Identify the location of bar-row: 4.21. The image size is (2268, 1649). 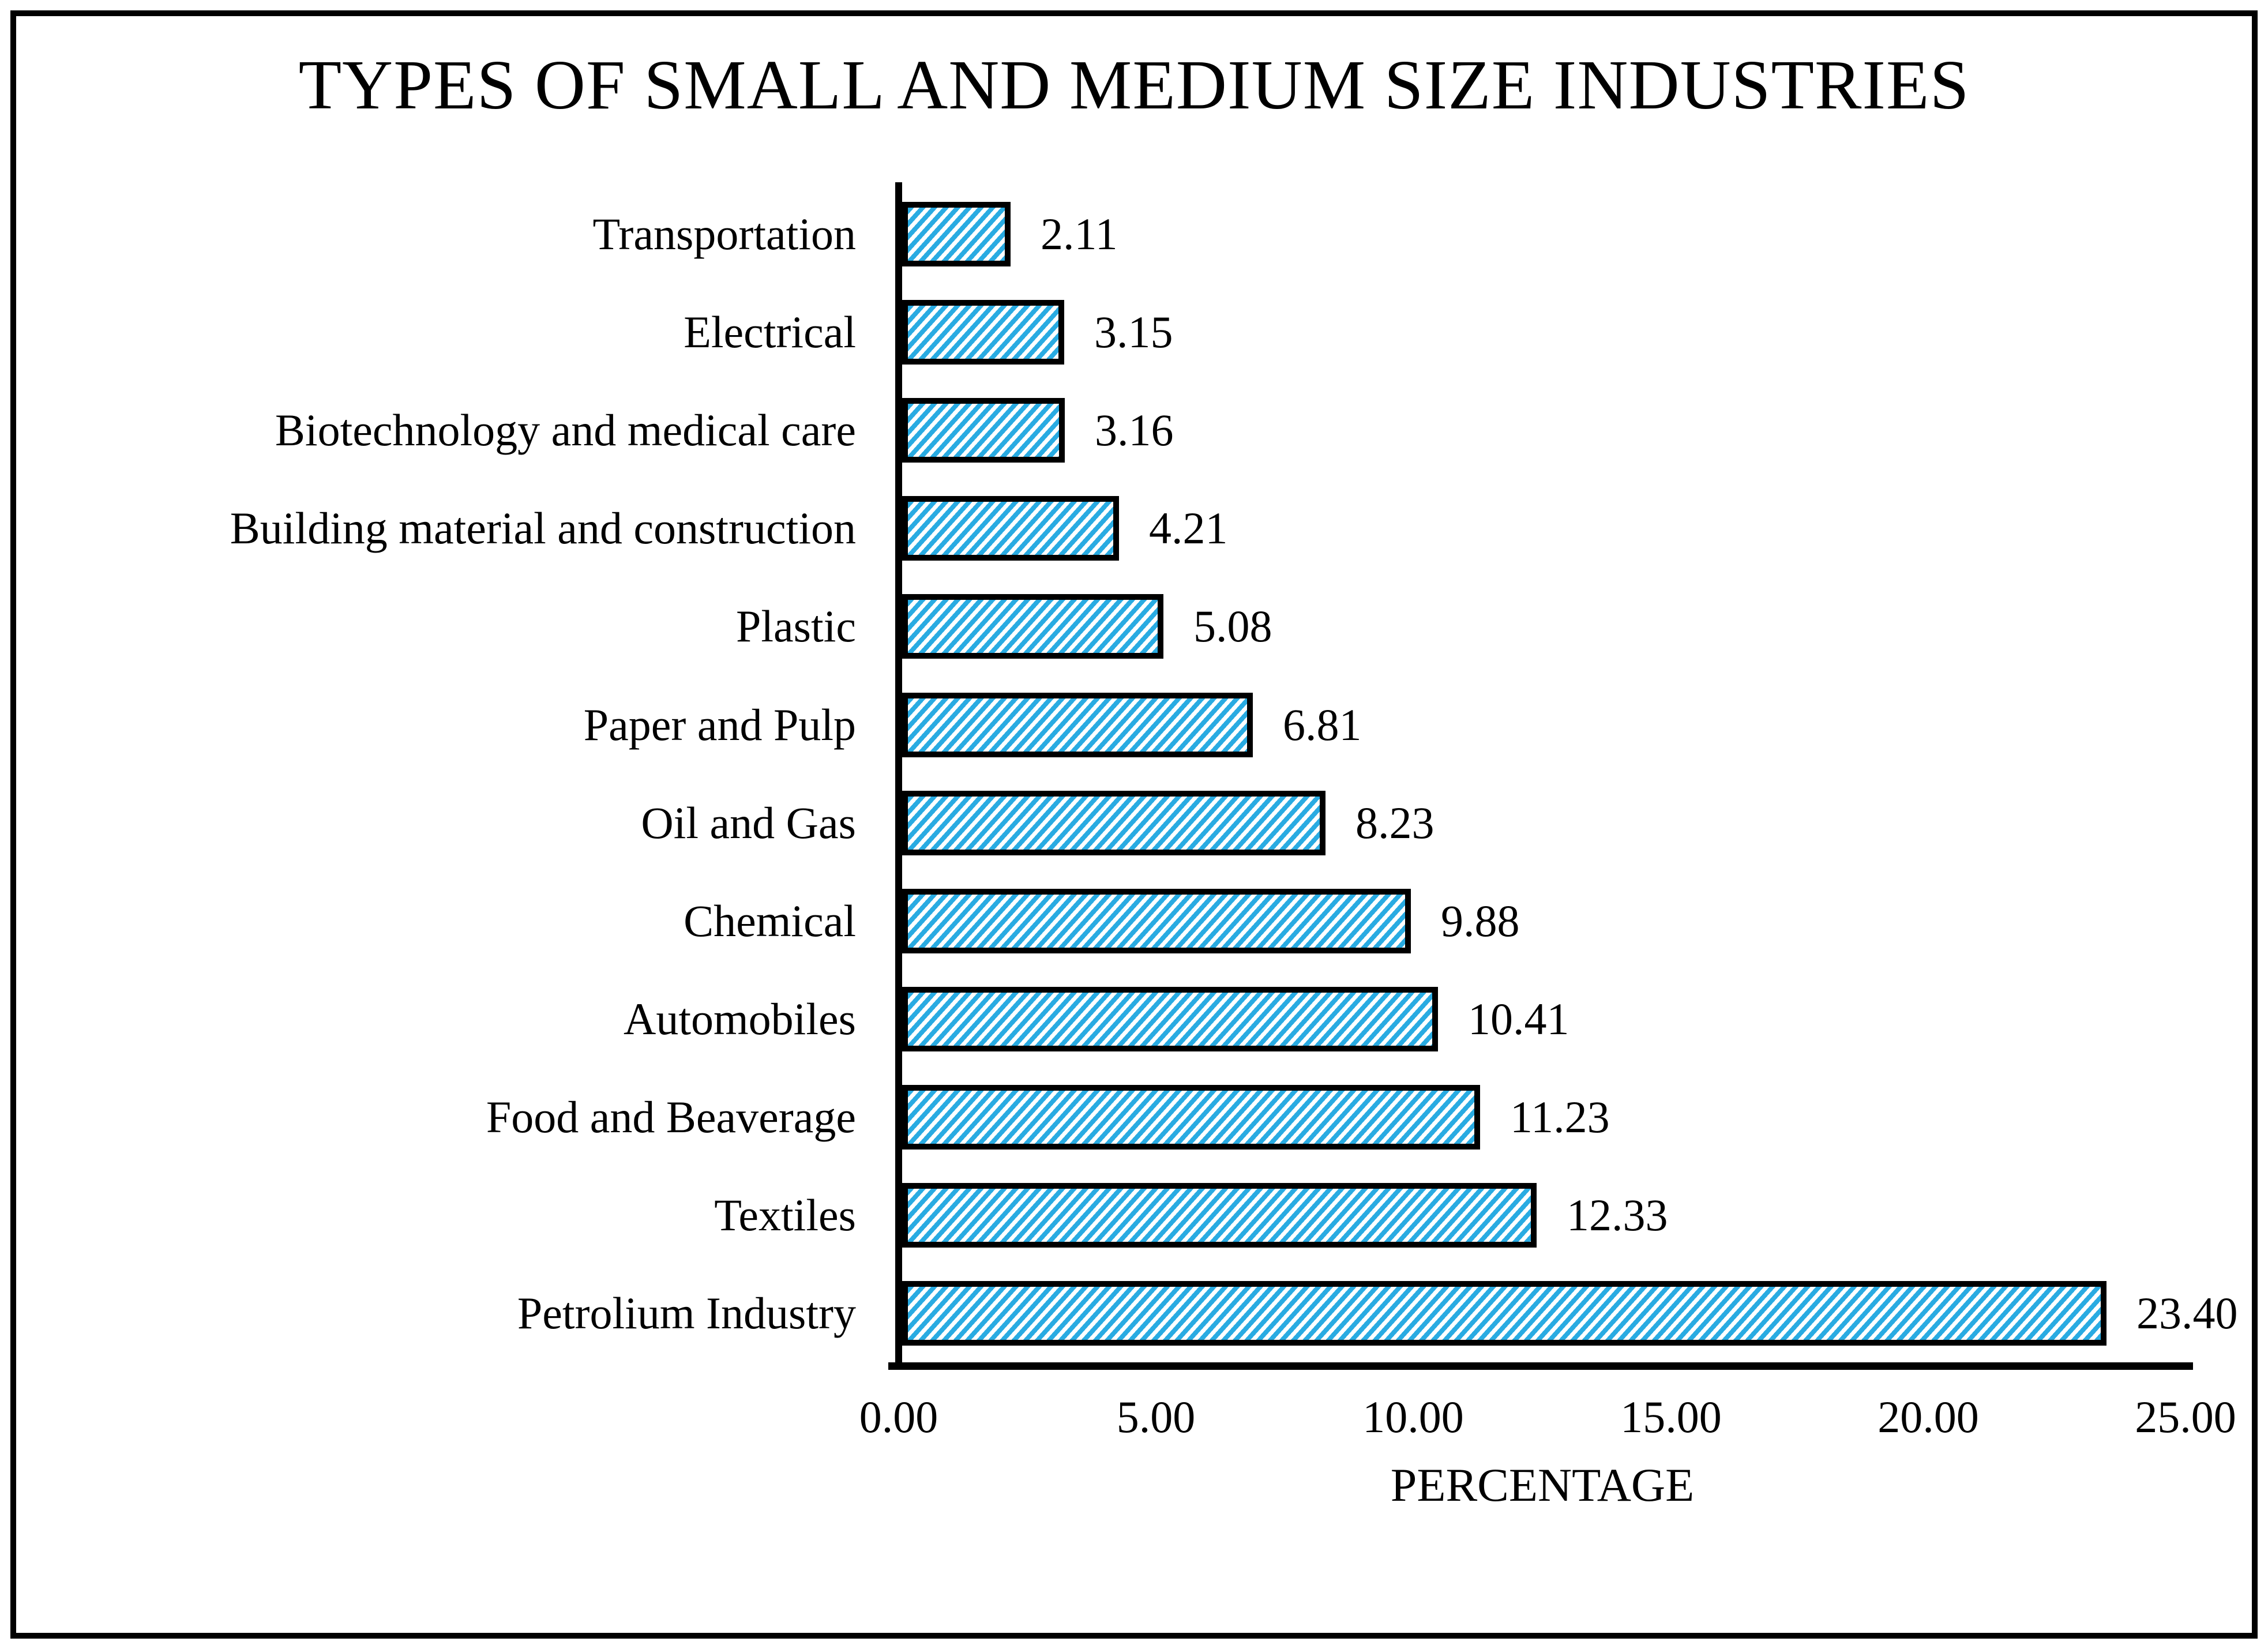
(1065, 528).